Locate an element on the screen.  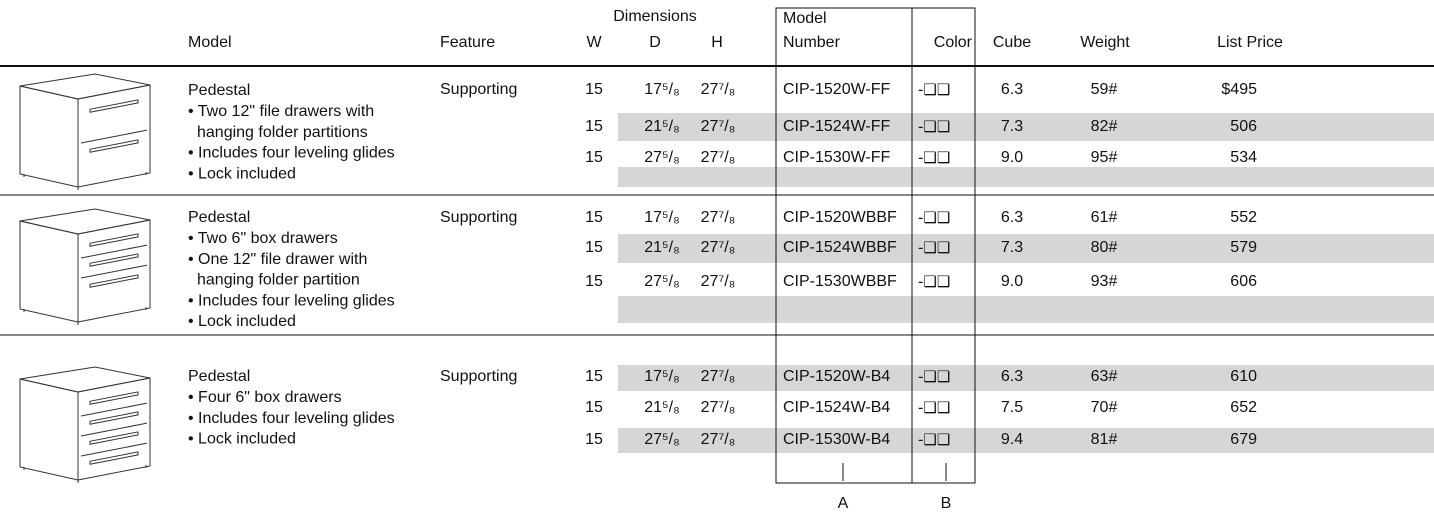
model-number: CIP-1520WBBF is located at coordinates (840, 217).